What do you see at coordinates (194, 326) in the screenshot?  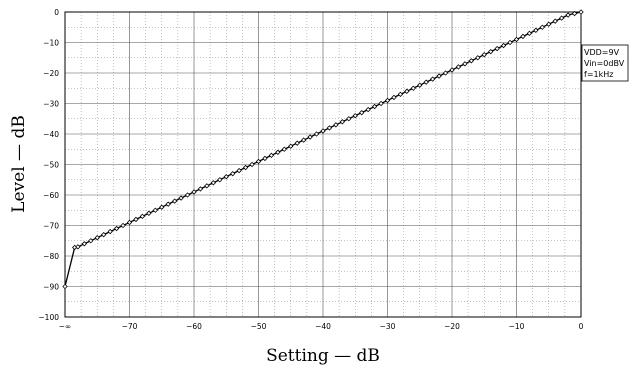 I see `x-tick-label: −60` at bounding box center [194, 326].